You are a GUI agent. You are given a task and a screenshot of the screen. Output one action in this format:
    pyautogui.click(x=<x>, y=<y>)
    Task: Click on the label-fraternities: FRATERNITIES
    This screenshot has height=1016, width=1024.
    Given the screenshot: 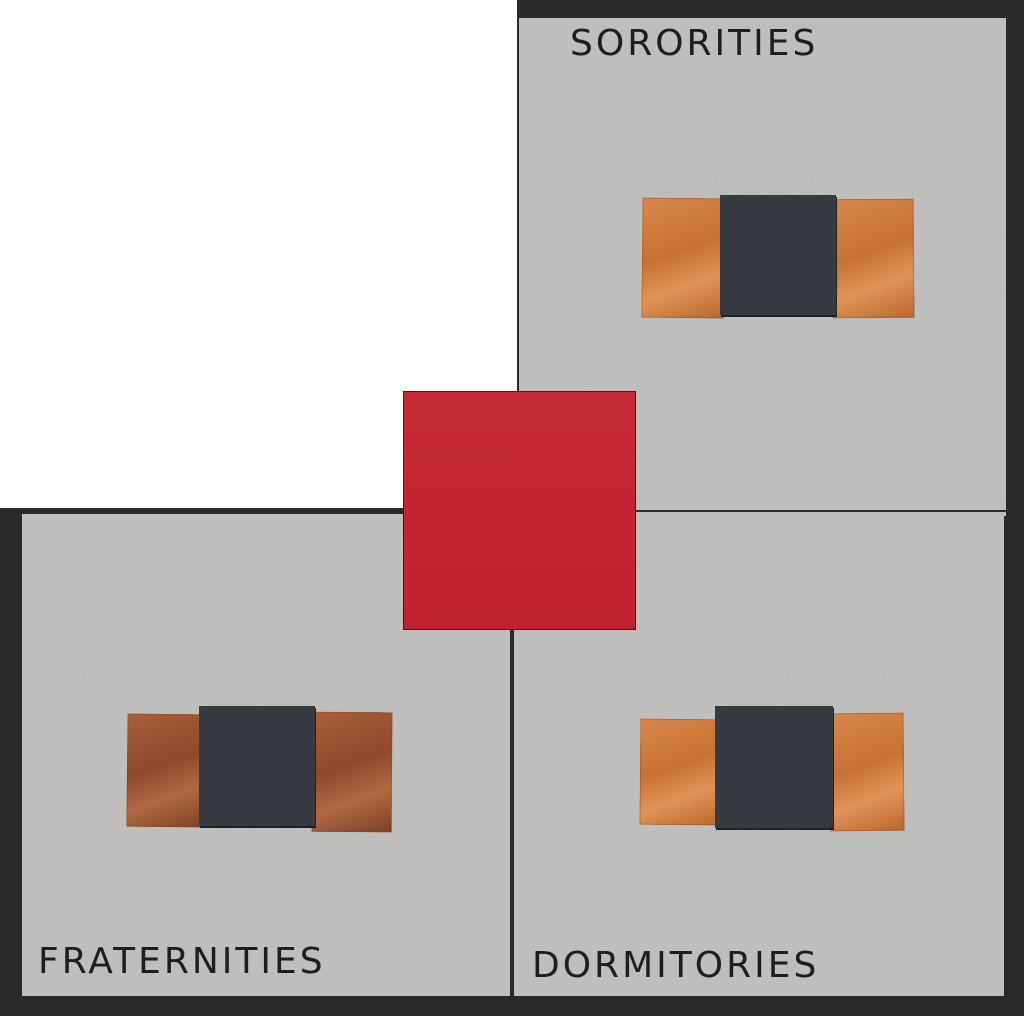 What is the action you would take?
    pyautogui.click(x=182, y=961)
    